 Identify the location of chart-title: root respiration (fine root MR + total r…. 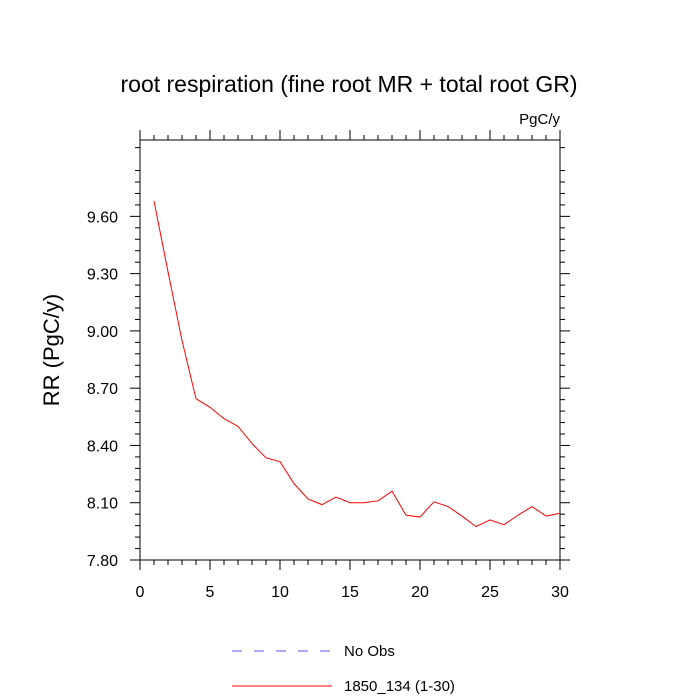
(349, 84).